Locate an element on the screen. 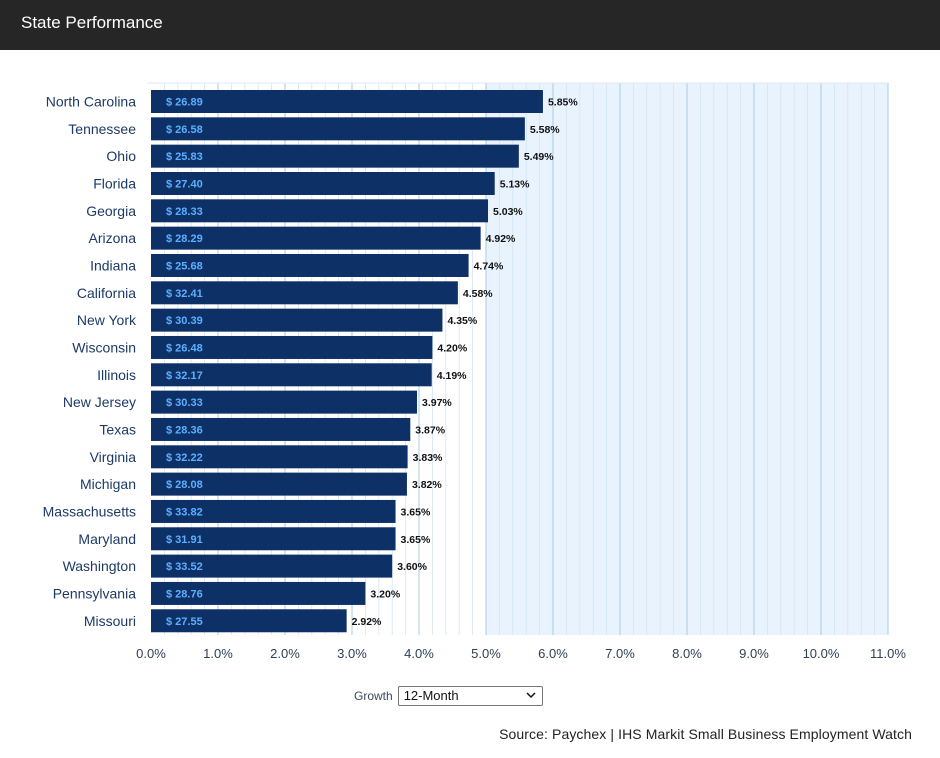 The height and width of the screenshot is (758, 940). category-label: California is located at coordinates (106, 293).